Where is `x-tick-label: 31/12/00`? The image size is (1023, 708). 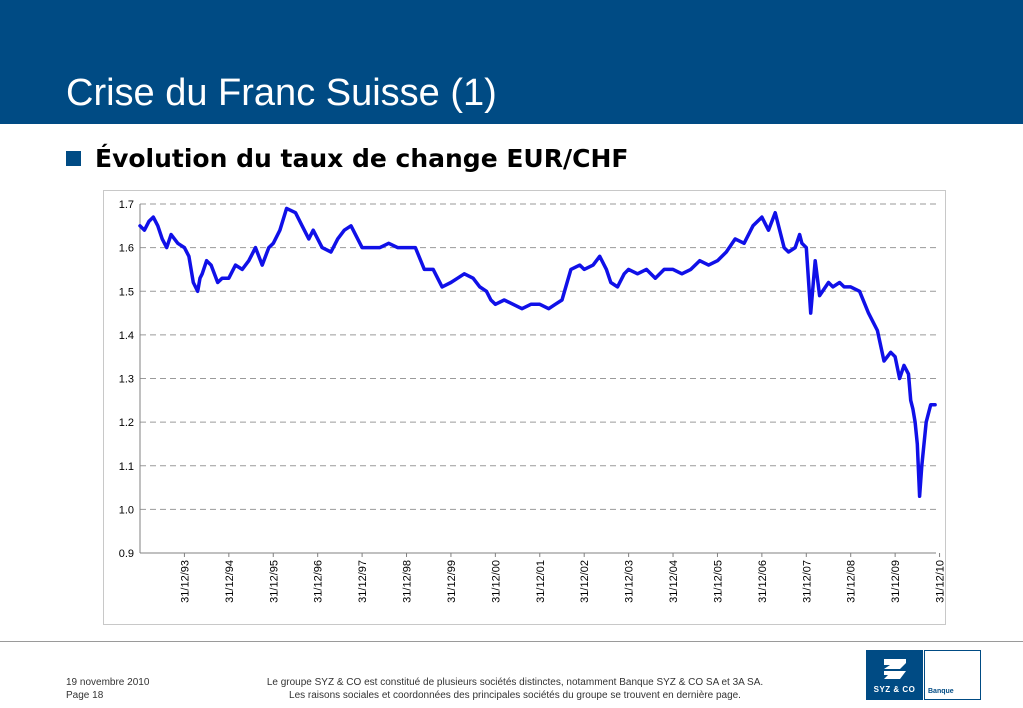
x-tick-label: 31/12/00 is located at coordinates (496, 581).